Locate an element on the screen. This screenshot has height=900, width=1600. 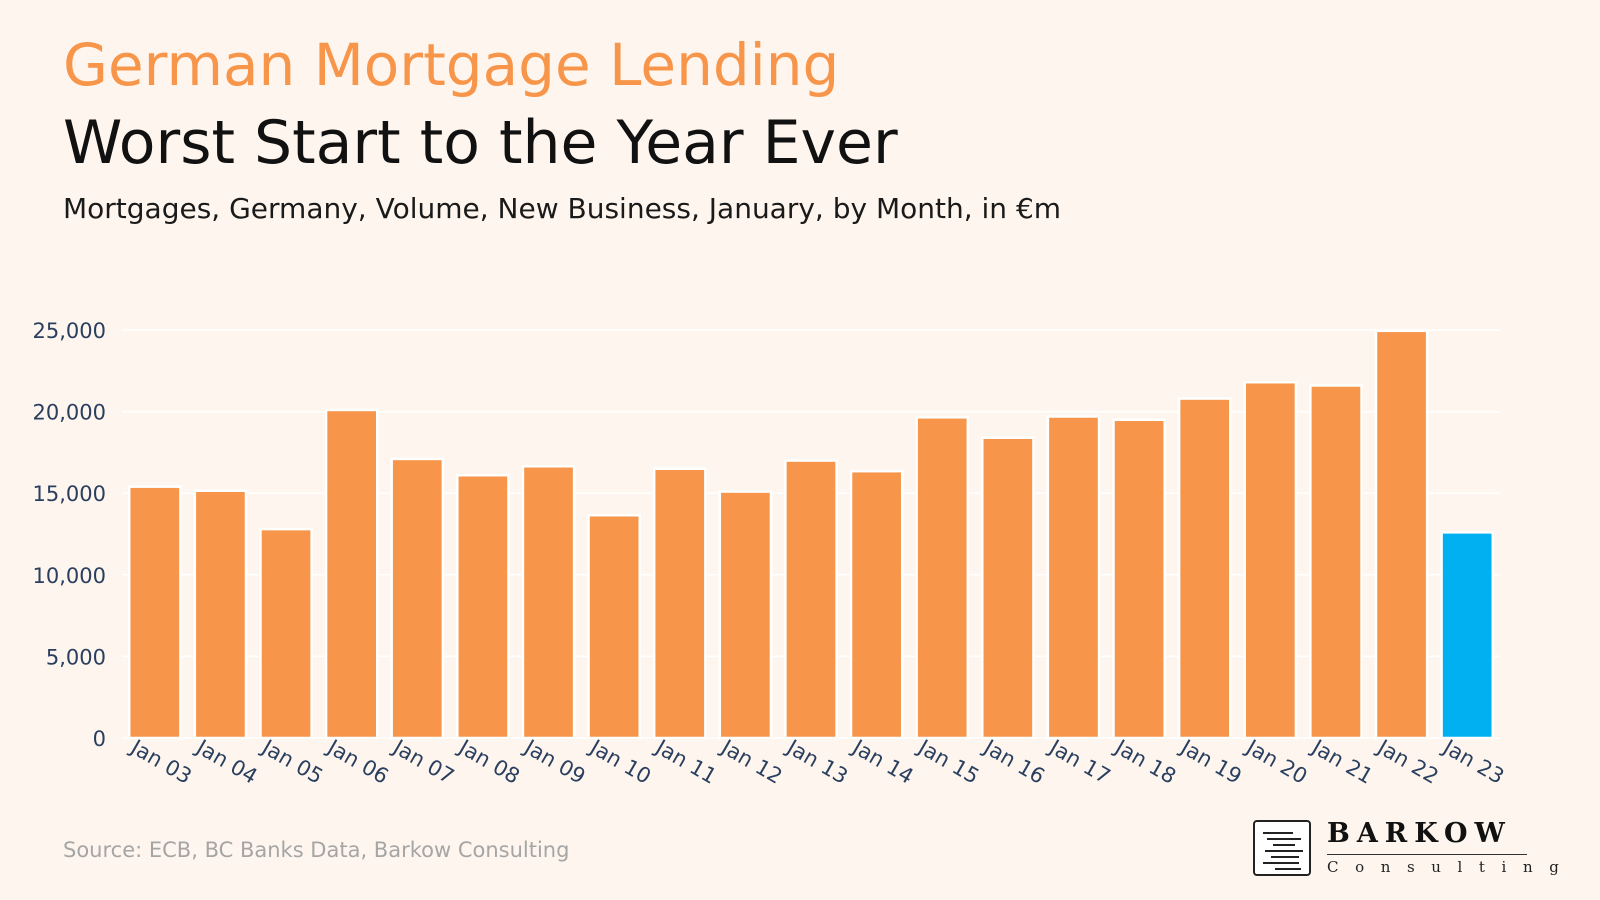
chart-subtitle: Worst Start to the Year Ever is located at coordinates (480, 143).